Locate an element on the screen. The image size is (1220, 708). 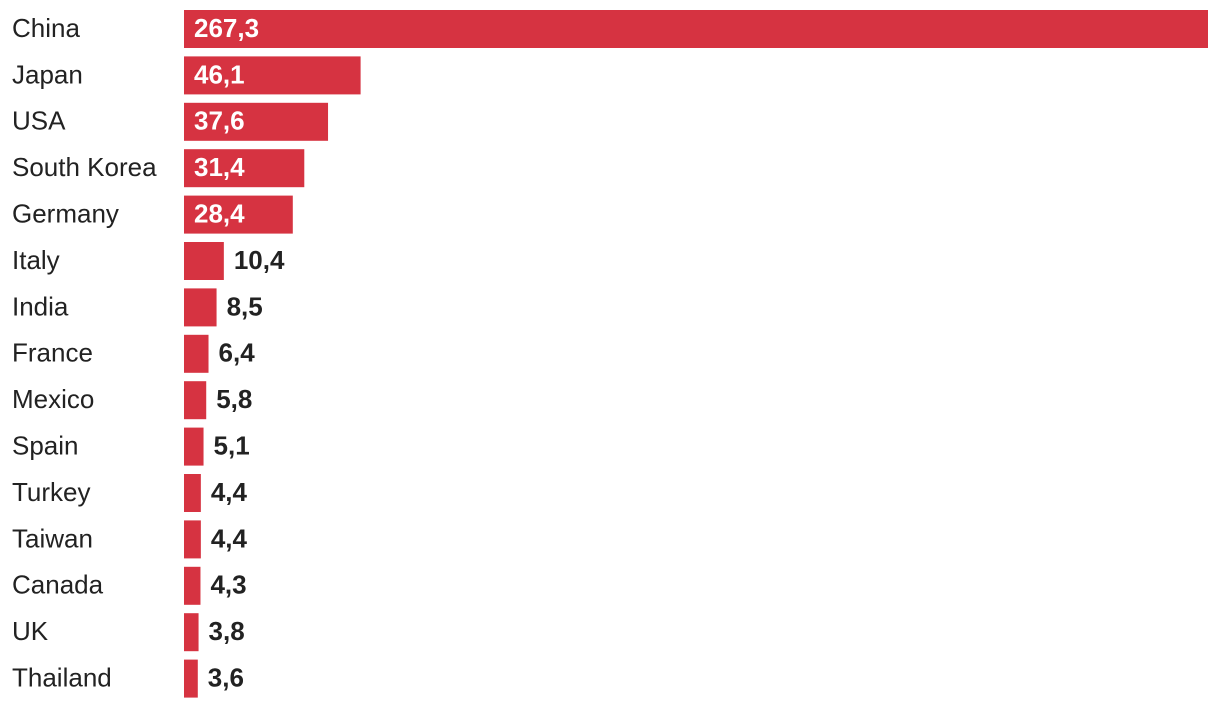
category-label: South Korea is located at coordinates (84, 167).